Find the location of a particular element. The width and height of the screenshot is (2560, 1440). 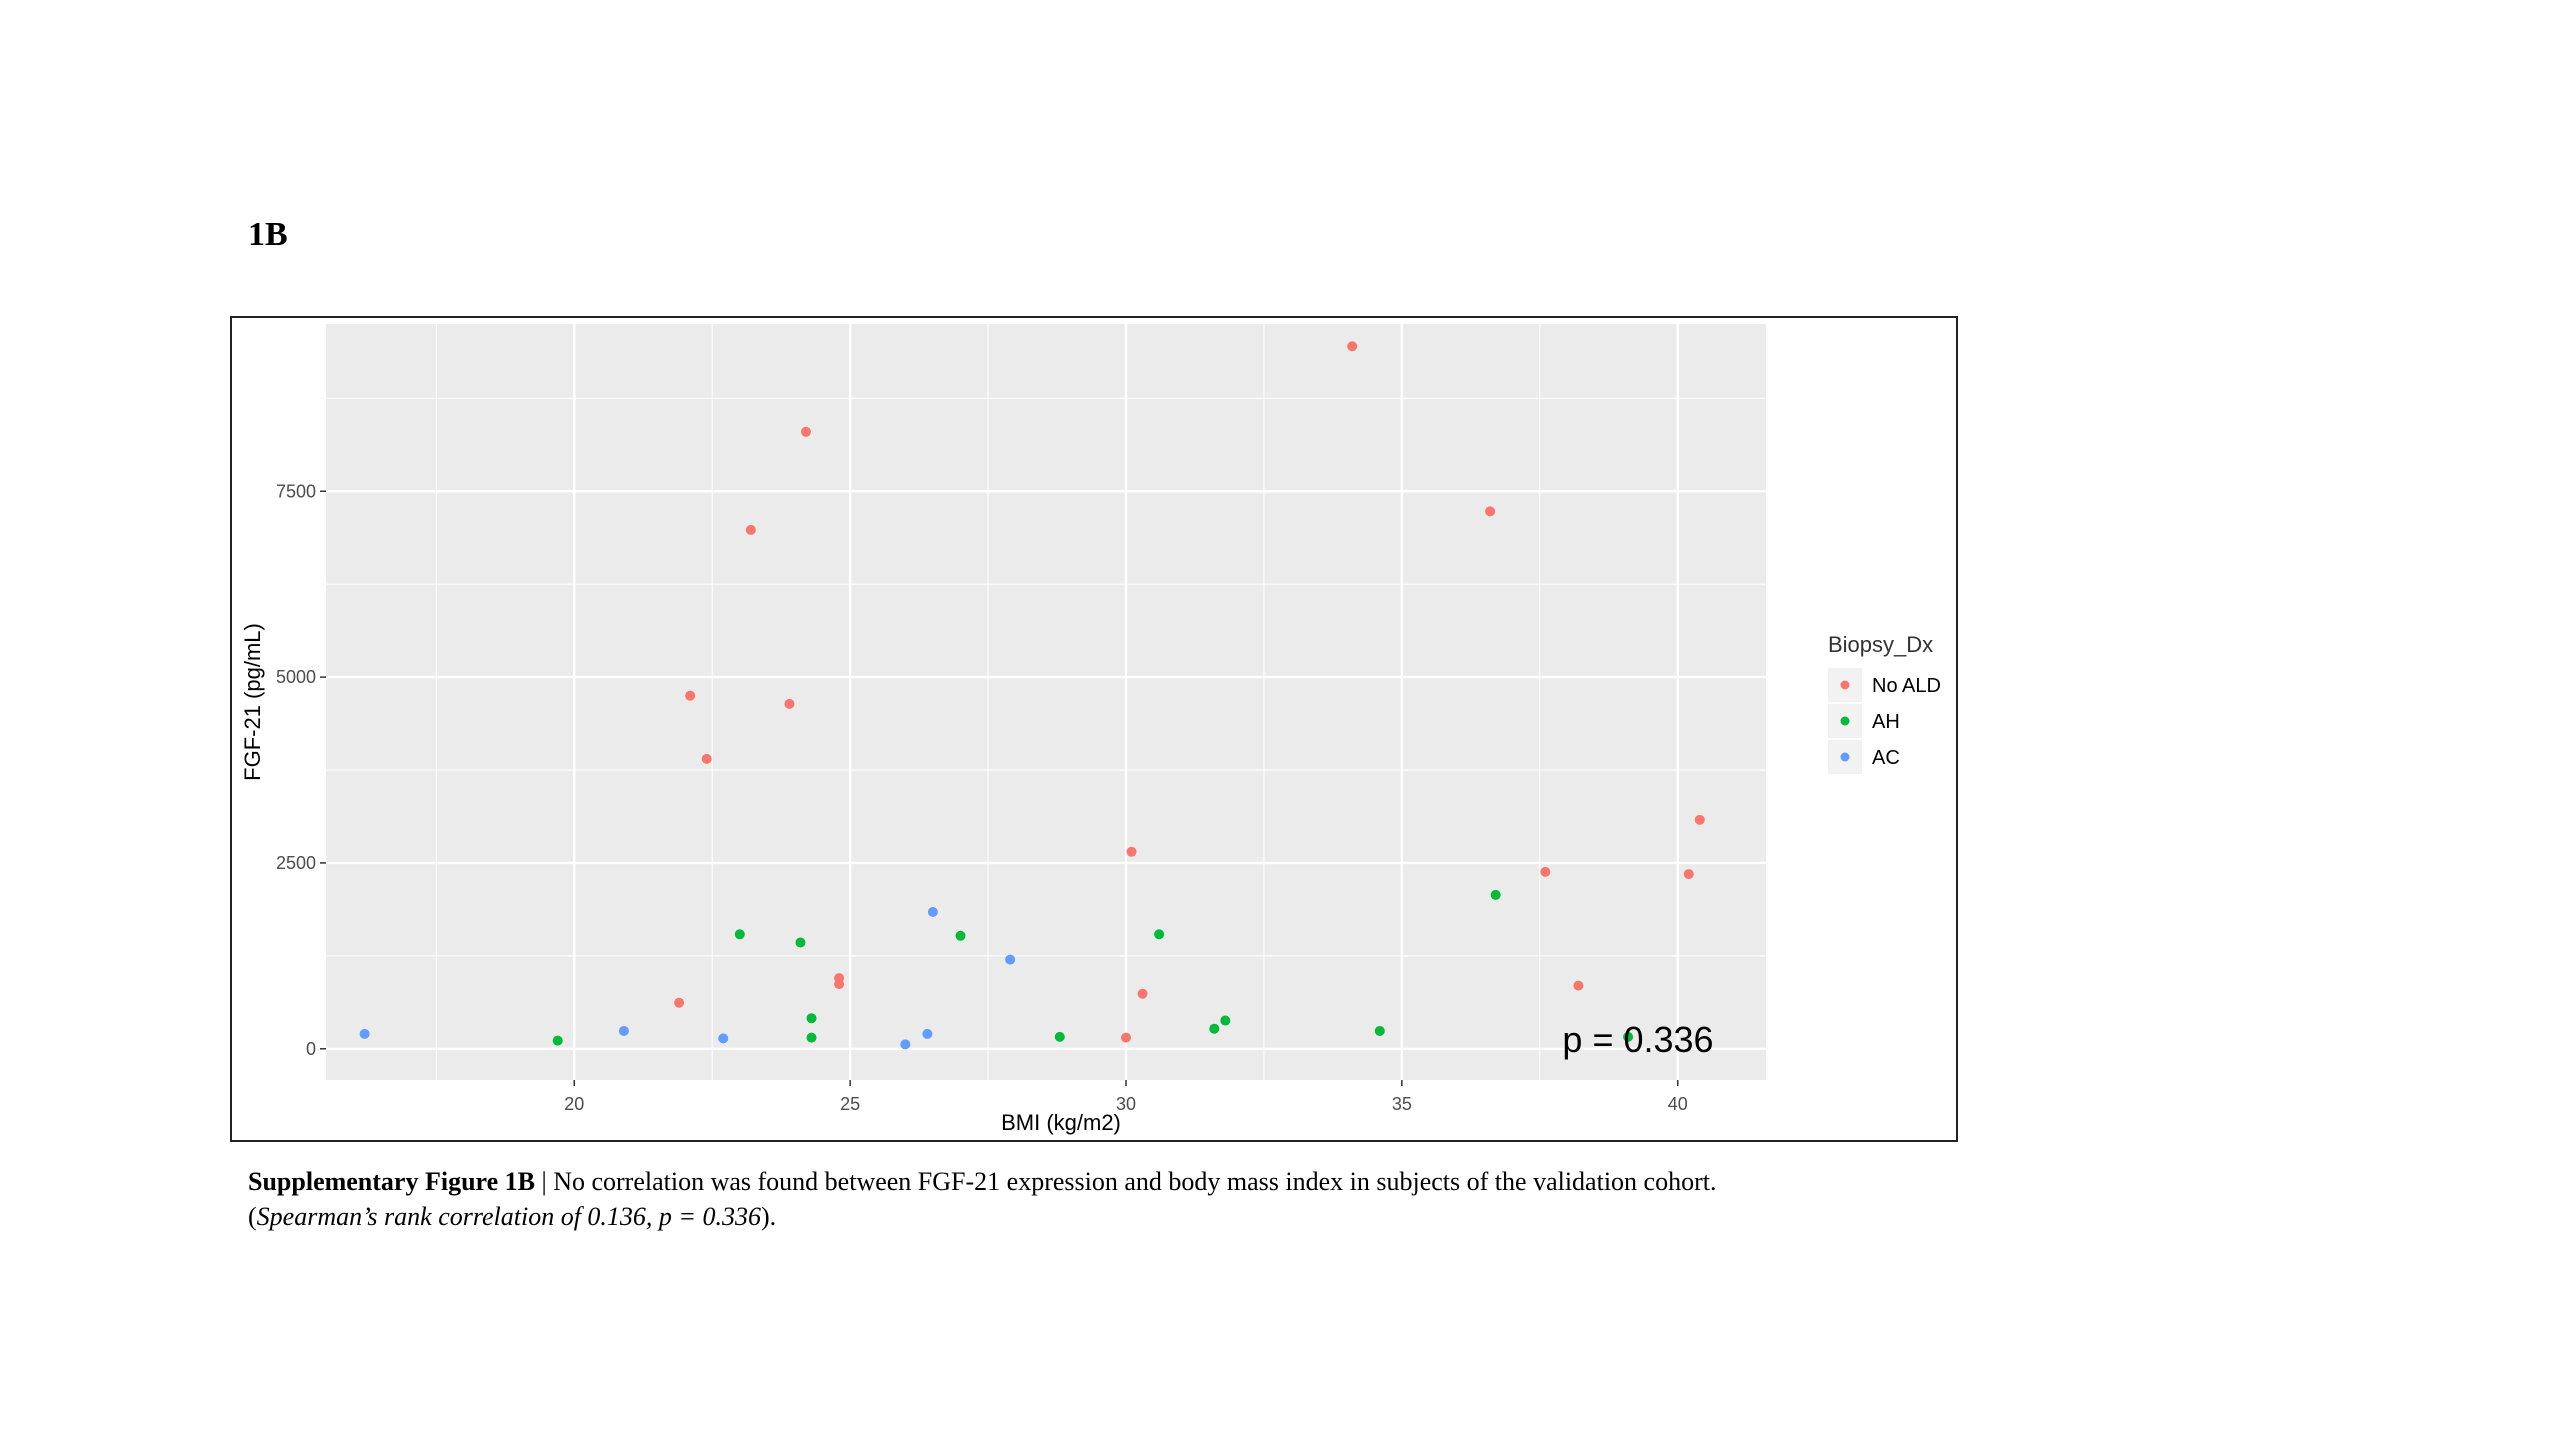

legend-title: Biopsy_Dx is located at coordinates (1880, 644).